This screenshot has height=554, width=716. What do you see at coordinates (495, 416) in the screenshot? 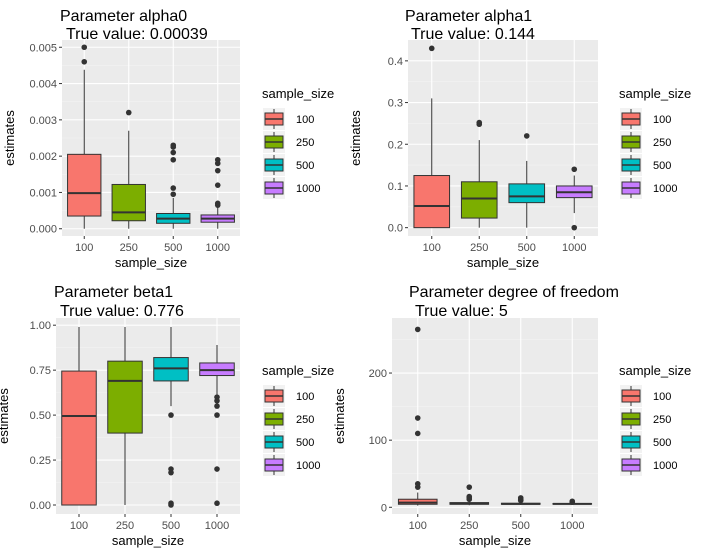
I see `panel-background` at bounding box center [495, 416].